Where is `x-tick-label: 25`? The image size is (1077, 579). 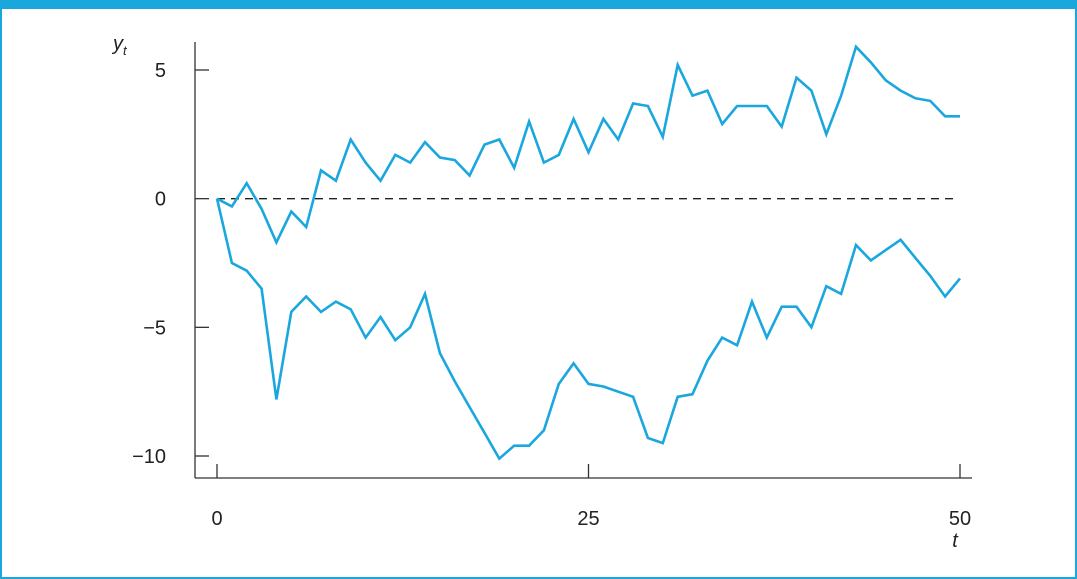
x-tick-label: 25 is located at coordinates (588, 519).